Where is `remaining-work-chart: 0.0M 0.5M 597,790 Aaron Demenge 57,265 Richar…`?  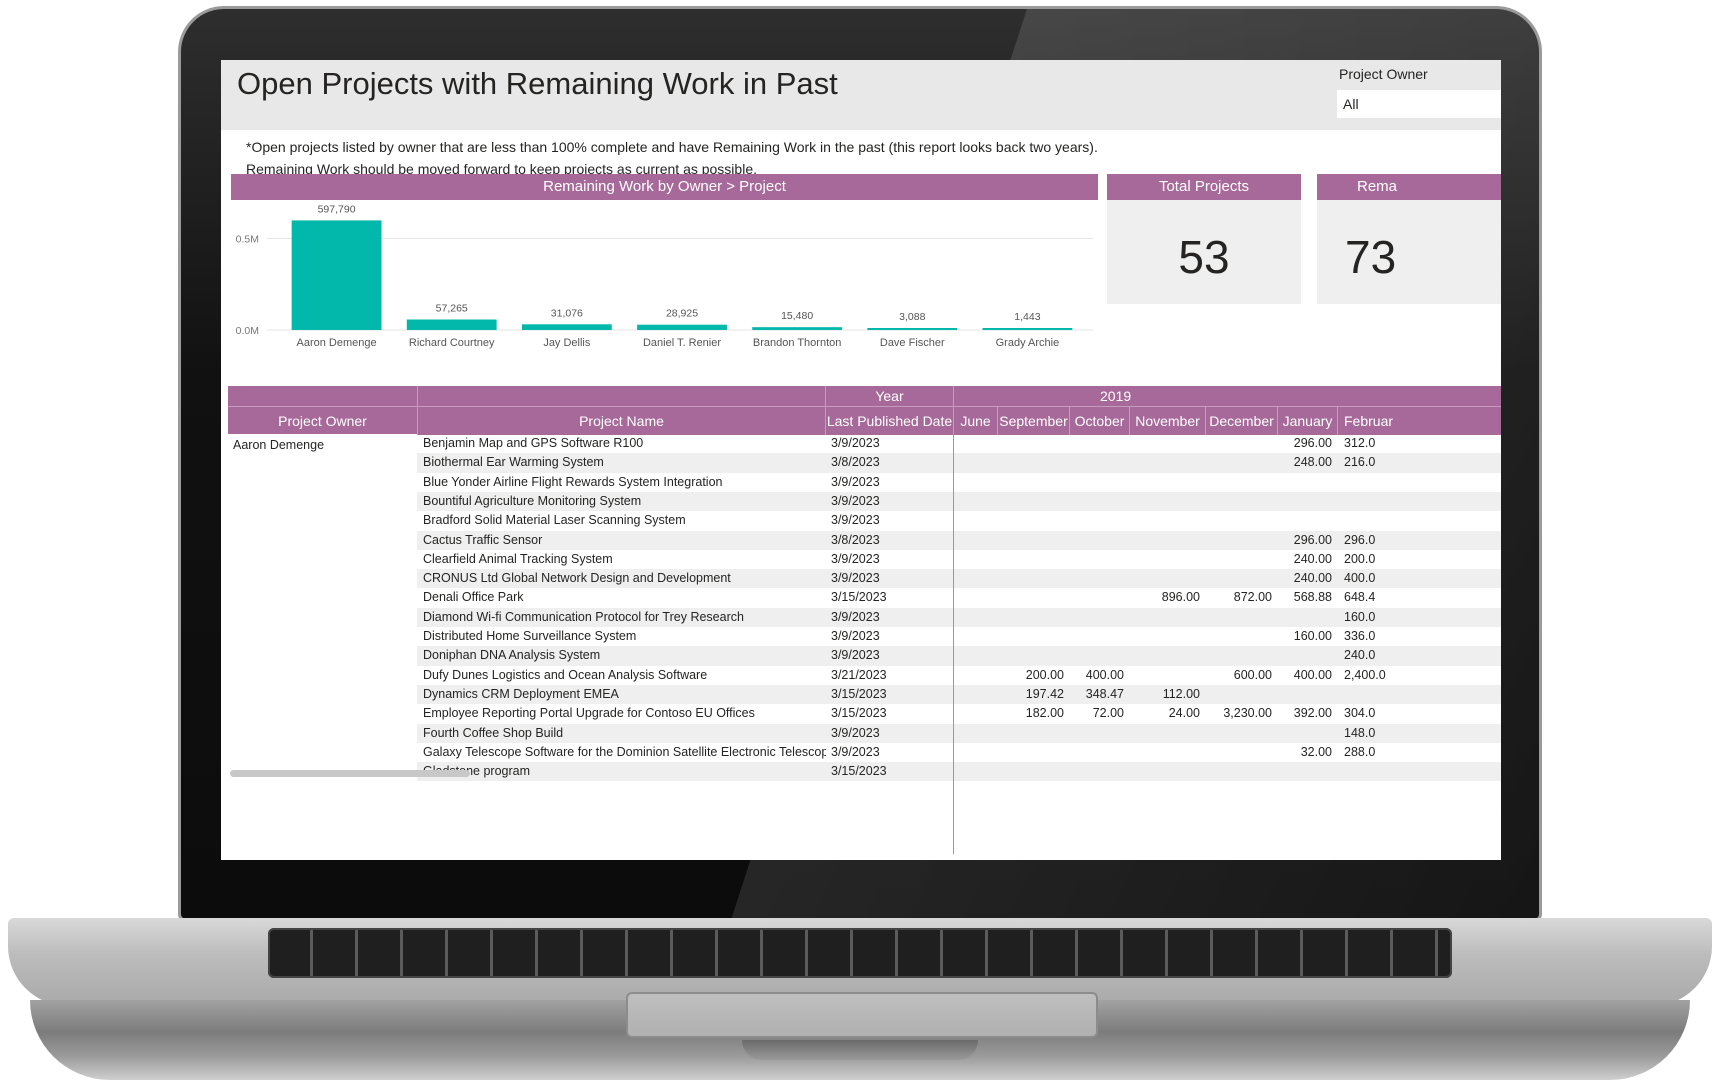
remaining-work-chart: 0.0M 0.5M 597,790 Aaron Demenge 57,265 Richar… is located at coordinates (664, 283).